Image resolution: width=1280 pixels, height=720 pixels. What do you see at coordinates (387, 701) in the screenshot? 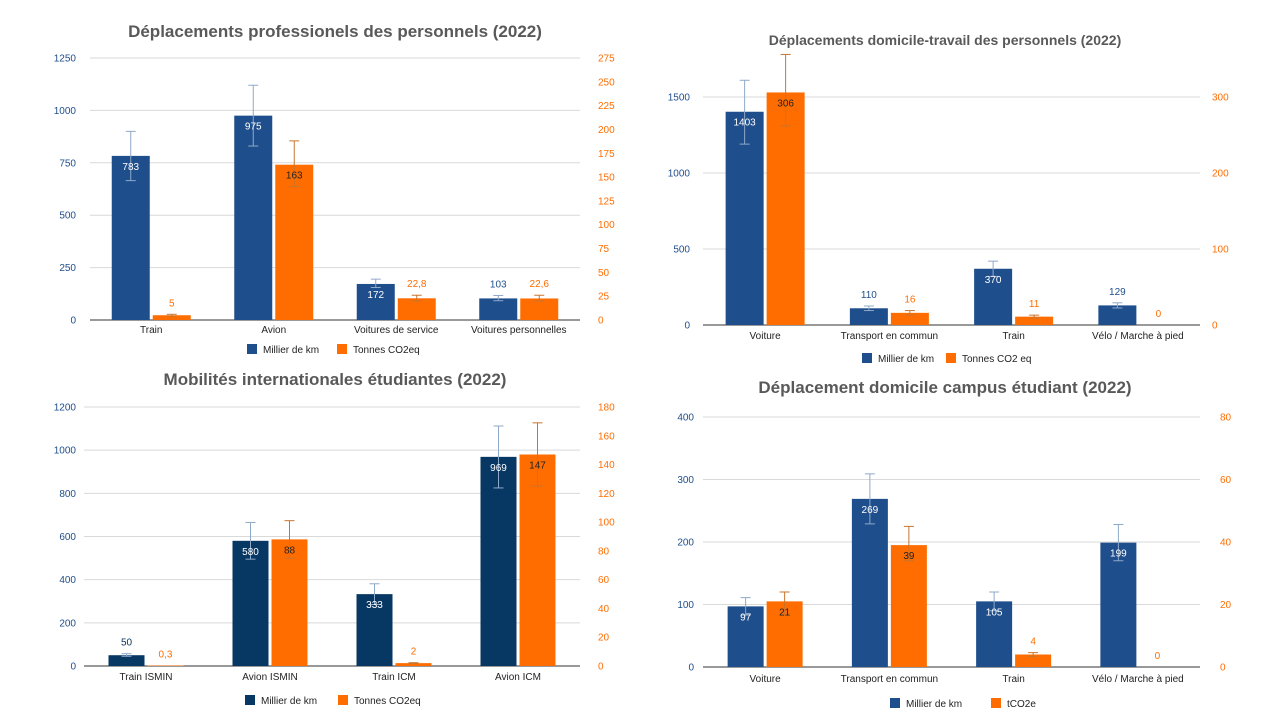
I see `legend-label: Tonnes CO2eq` at bounding box center [387, 701].